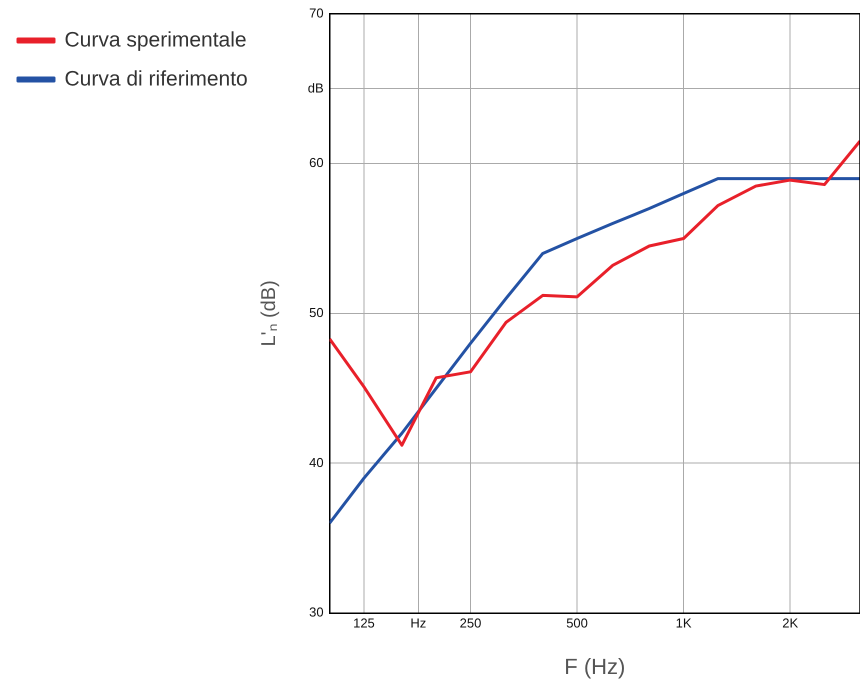  Describe the element at coordinates (418, 622) in the screenshot. I see `x-tick-label: Hz` at that location.